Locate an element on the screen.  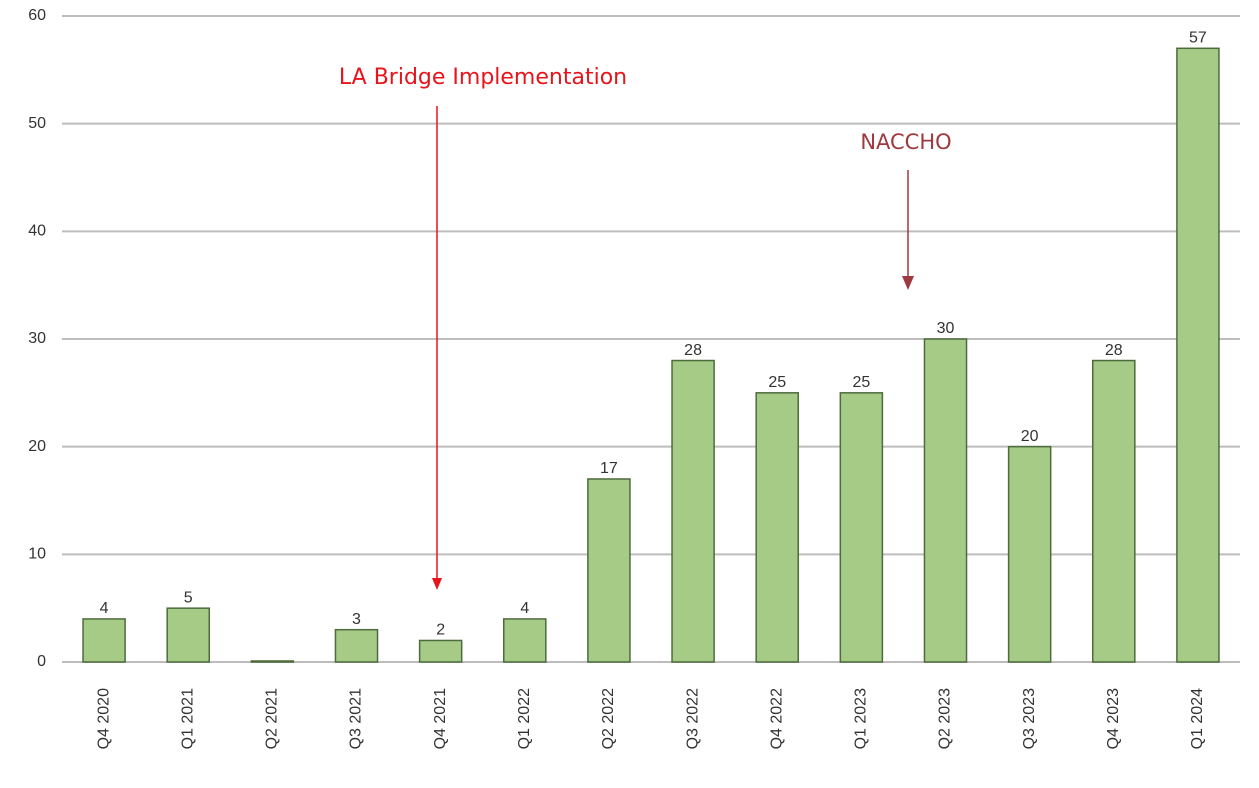
x-tick-label: Q1 2023 is located at coordinates (861, 718).